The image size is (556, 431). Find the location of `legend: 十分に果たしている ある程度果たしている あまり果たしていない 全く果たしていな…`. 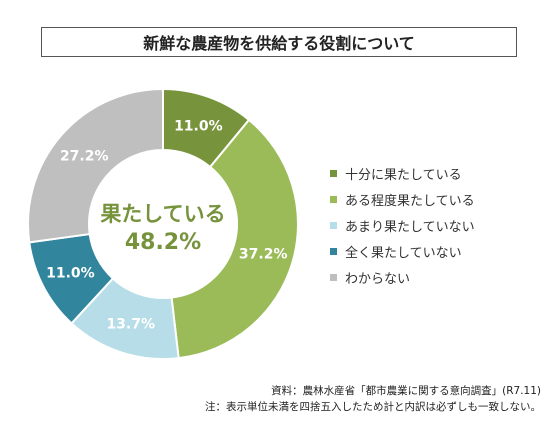

legend: 十分に果たしている ある程度果たしている あまり果たしていない 全く果たしていな… is located at coordinates (402, 225).